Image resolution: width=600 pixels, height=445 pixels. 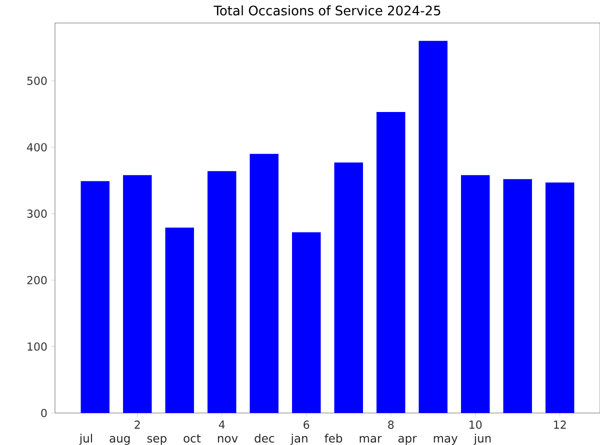 I want to click on y-tick-label: 500, so click(x=37, y=80).